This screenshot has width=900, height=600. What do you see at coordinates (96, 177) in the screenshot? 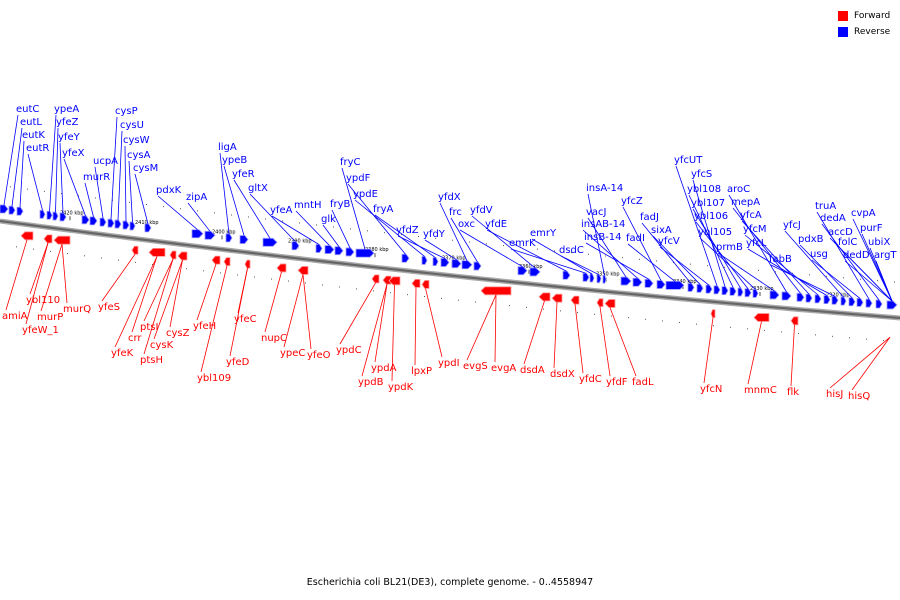
I see `gene-label: murR` at bounding box center [96, 177].